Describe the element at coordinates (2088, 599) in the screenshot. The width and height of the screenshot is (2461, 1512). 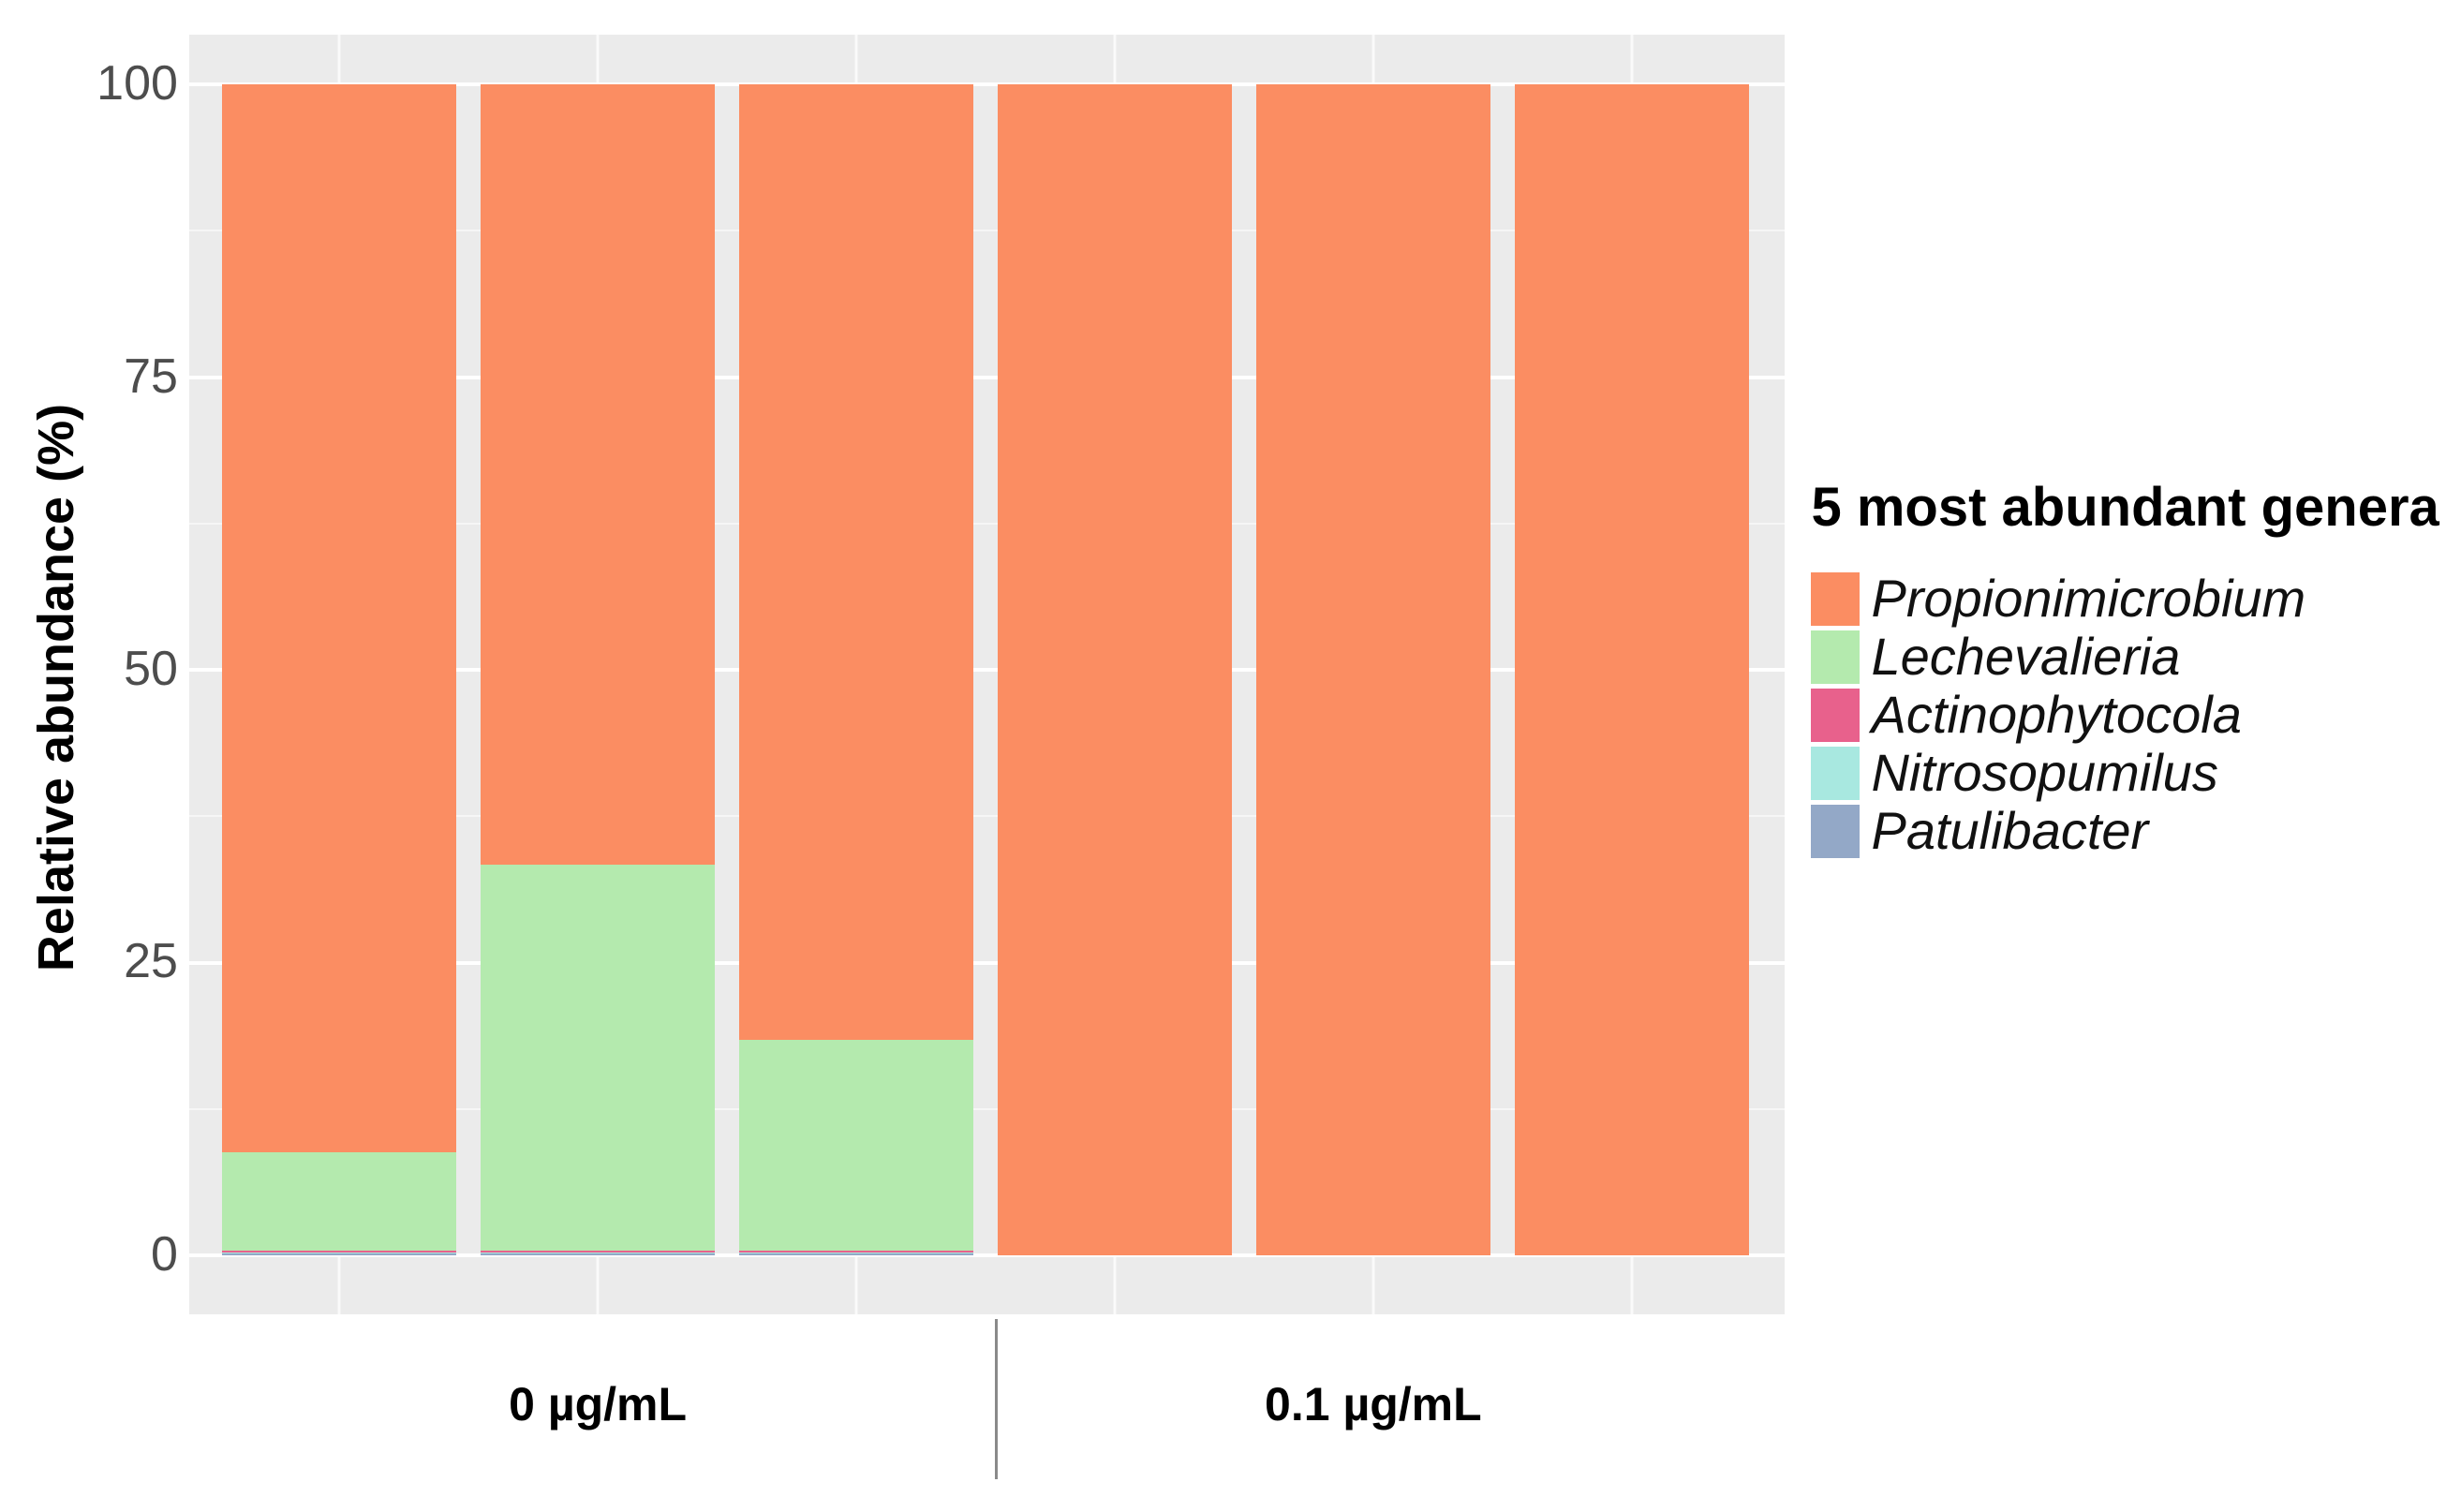
I see `legend-label: Propionimicrobium` at that location.